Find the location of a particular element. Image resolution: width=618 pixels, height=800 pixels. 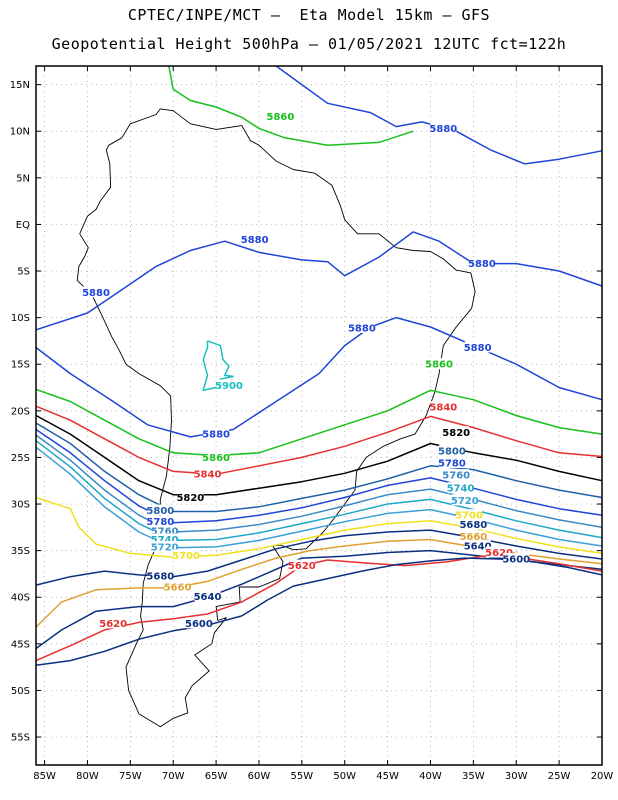

lat-tick-label: EQ is located at coordinates (23, 225).